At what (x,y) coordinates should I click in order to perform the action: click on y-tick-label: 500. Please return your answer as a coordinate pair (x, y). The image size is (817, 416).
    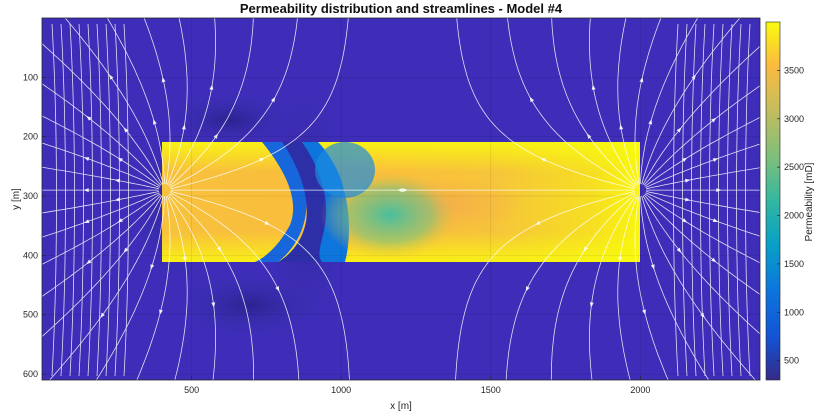
    Looking at the image, I should click on (30, 315).